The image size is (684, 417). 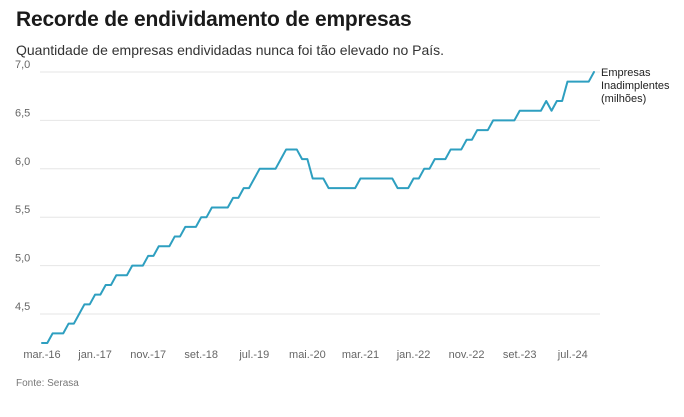 I want to click on y-tick-label: 6,0, so click(x=22, y=162).